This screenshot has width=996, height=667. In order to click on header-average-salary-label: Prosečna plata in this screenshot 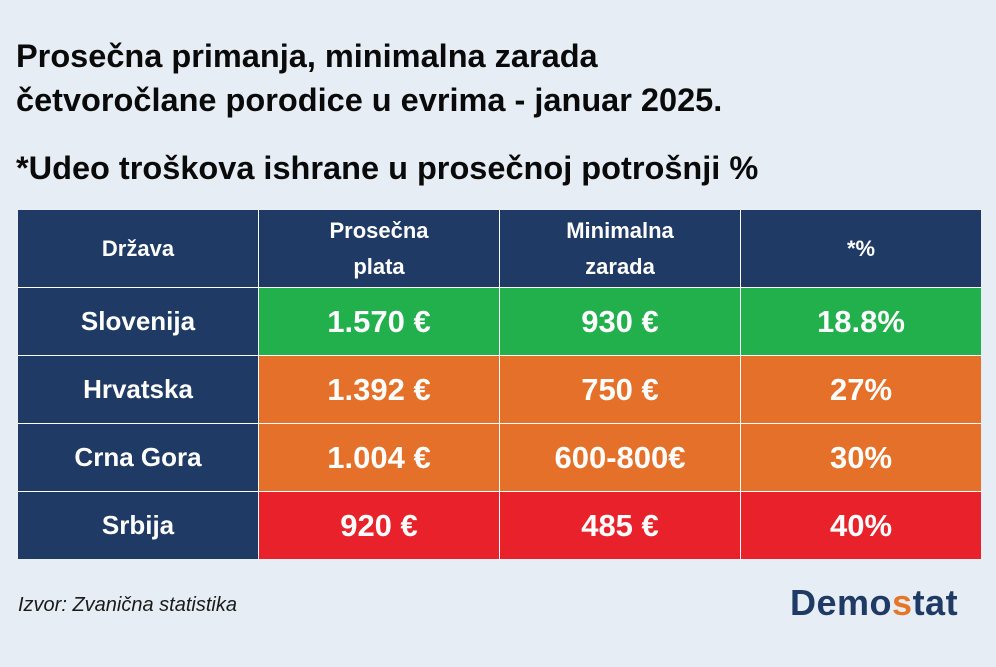, I will do `click(379, 248)`.